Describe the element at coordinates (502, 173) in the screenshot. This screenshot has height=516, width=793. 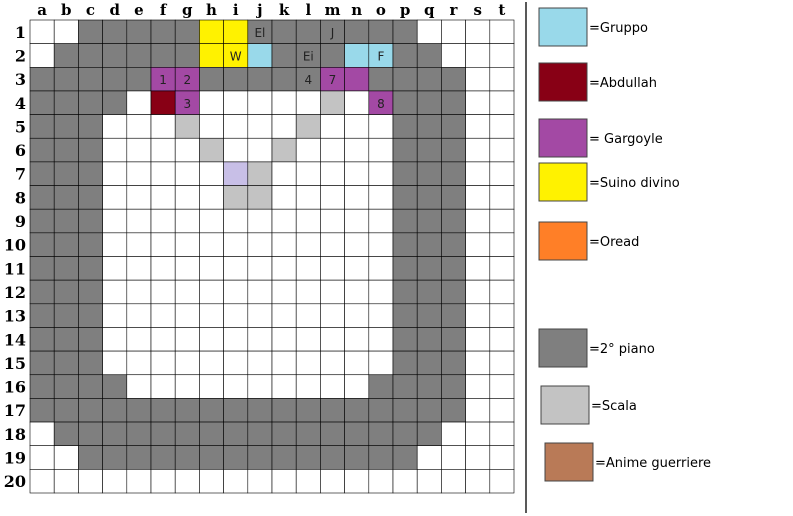
I see `floor-cell-t7` at that location.